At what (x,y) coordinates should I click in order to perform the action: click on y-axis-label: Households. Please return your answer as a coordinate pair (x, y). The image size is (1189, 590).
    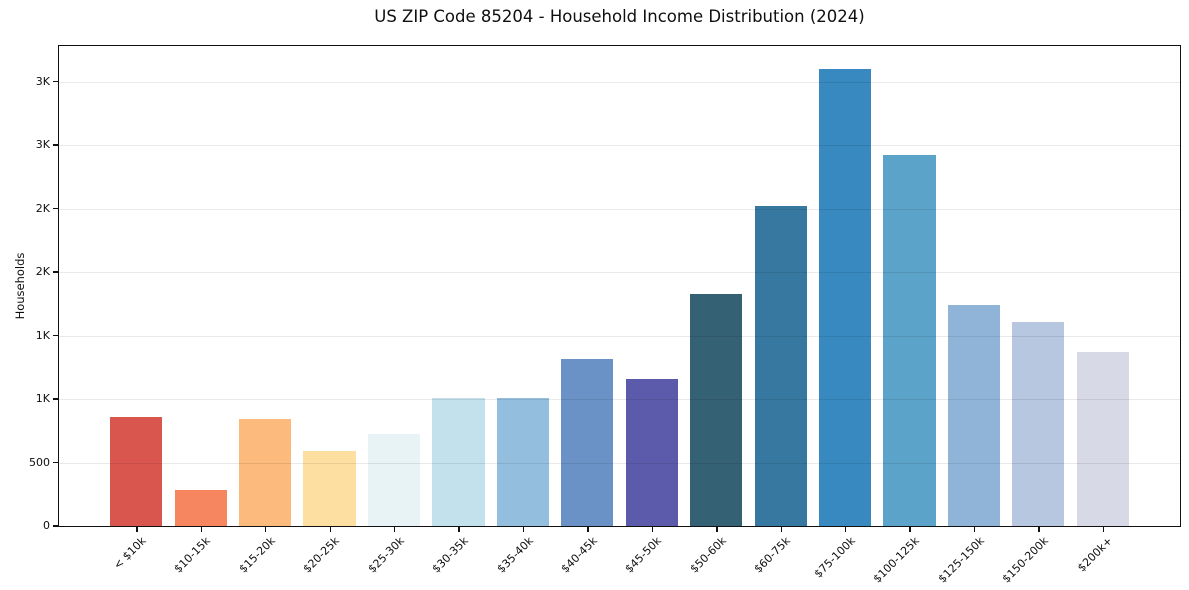
    Looking at the image, I should click on (20, 286).